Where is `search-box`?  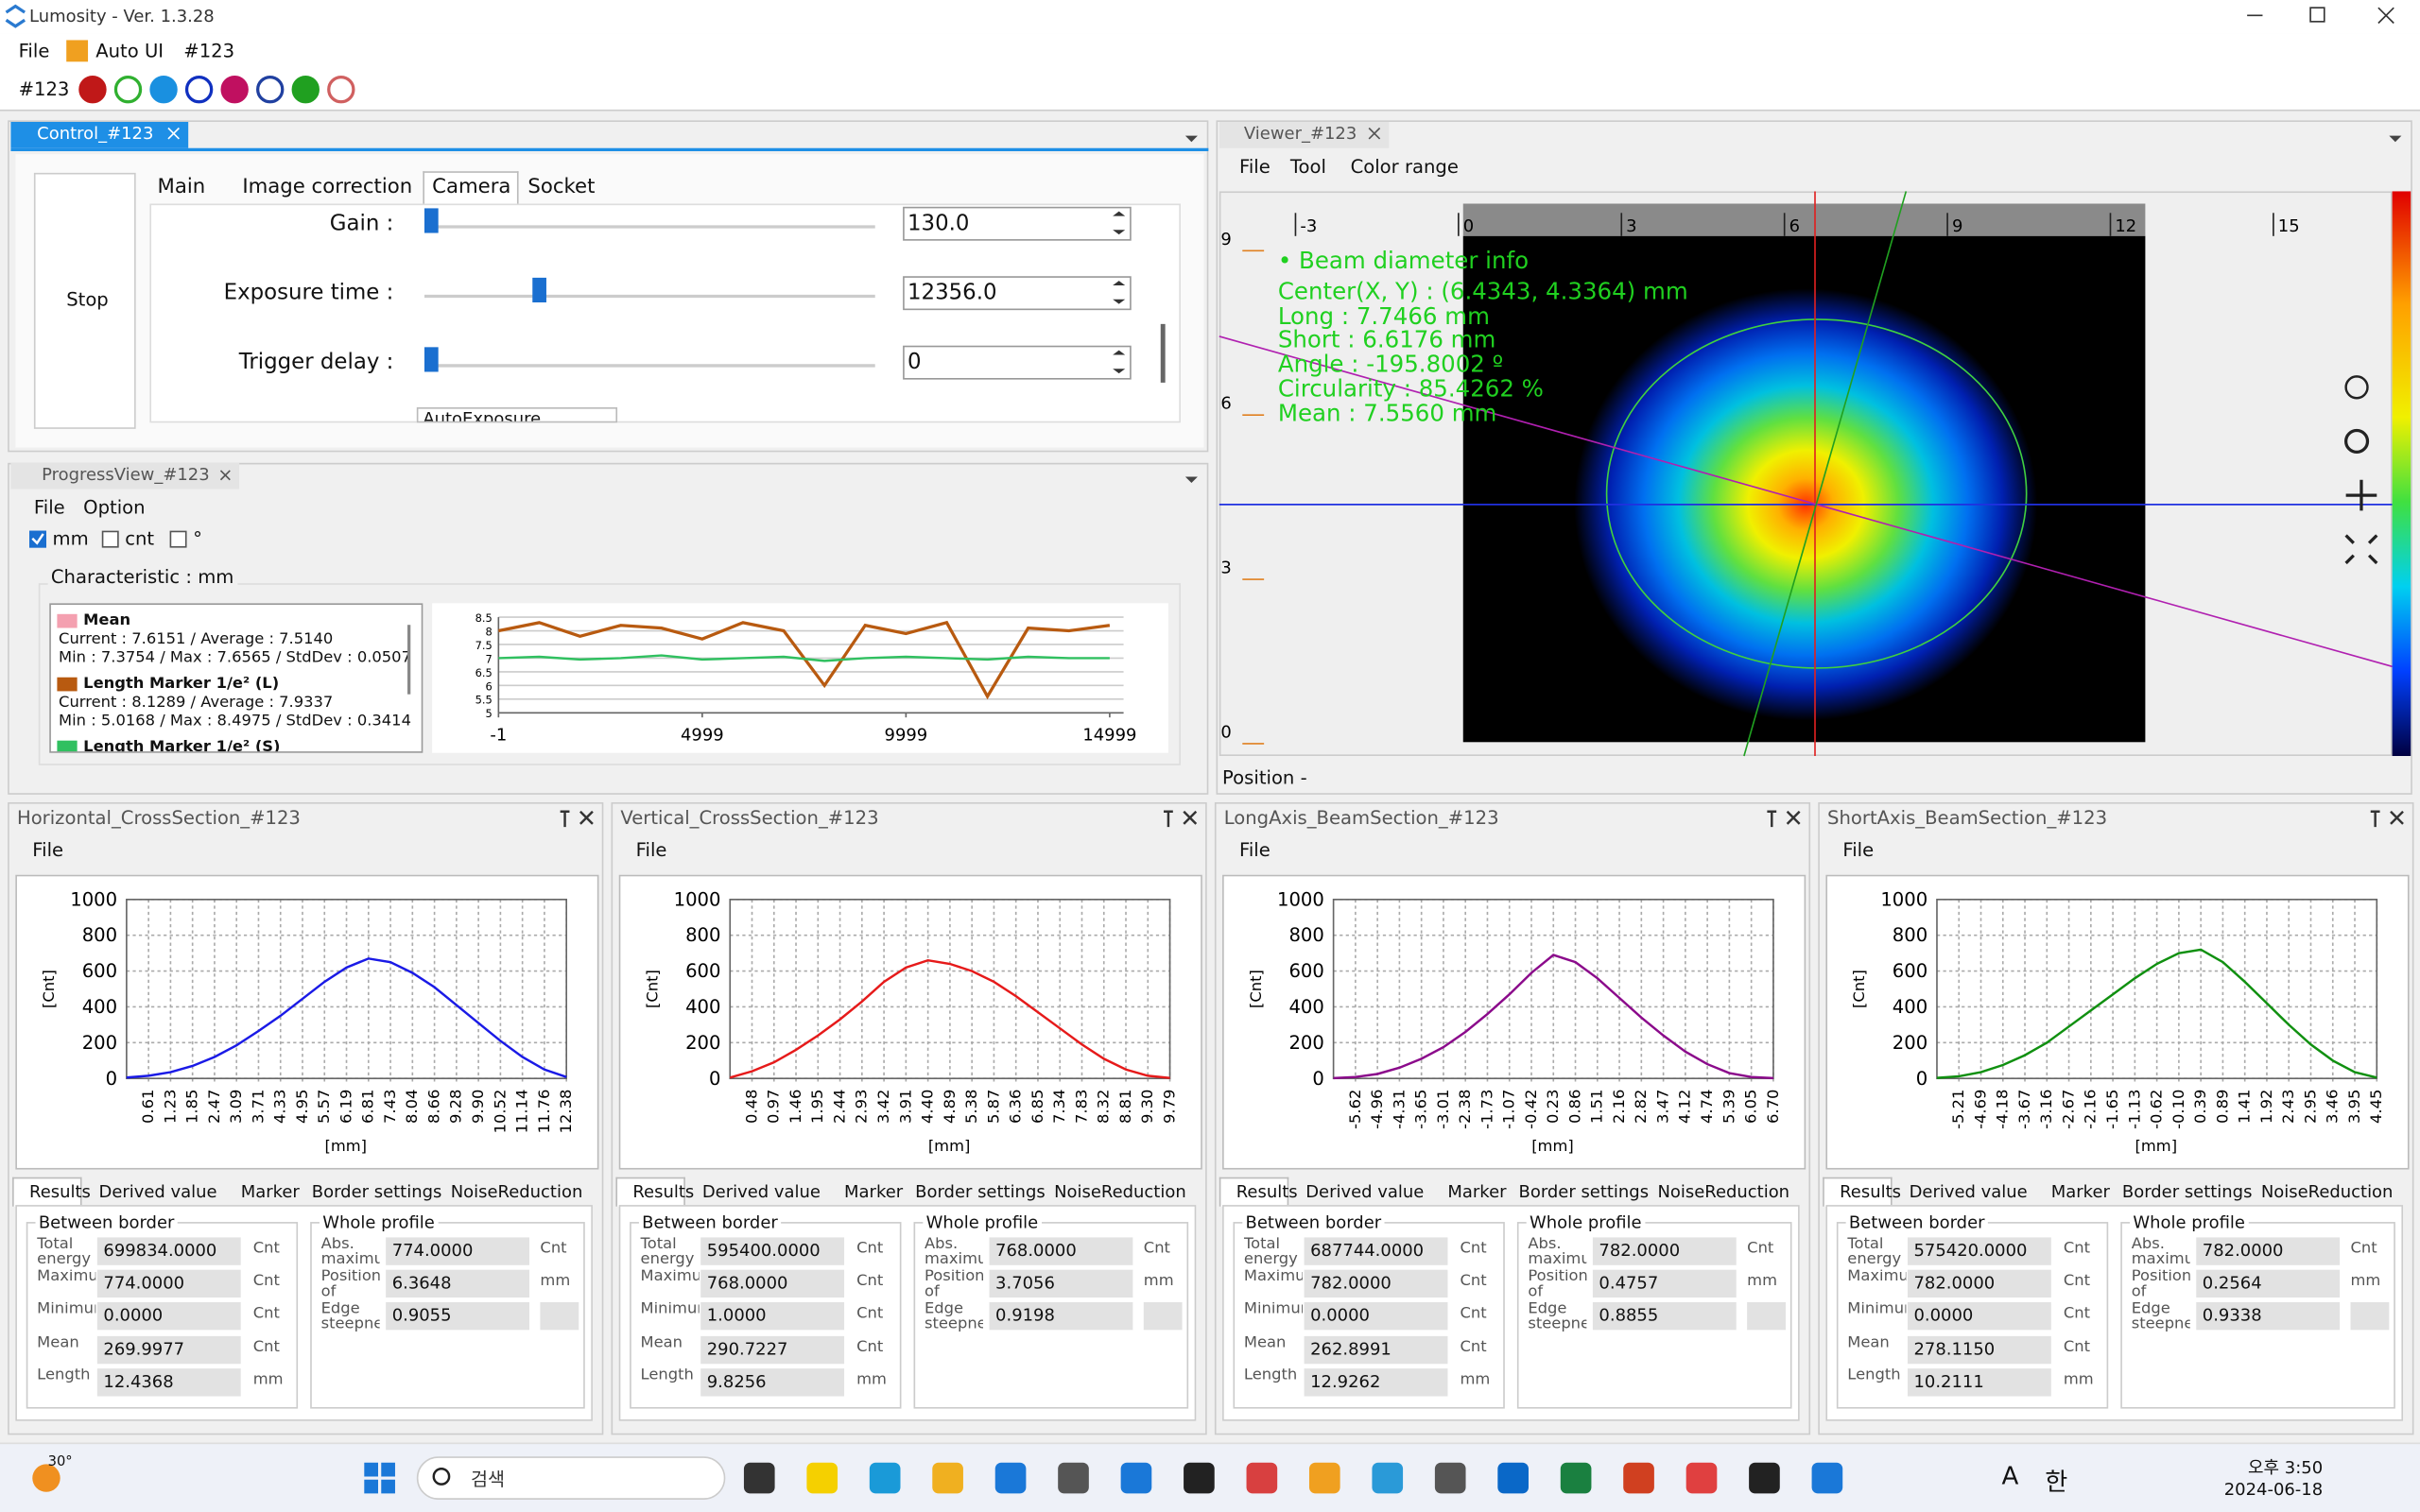 search-box is located at coordinates (571, 1478).